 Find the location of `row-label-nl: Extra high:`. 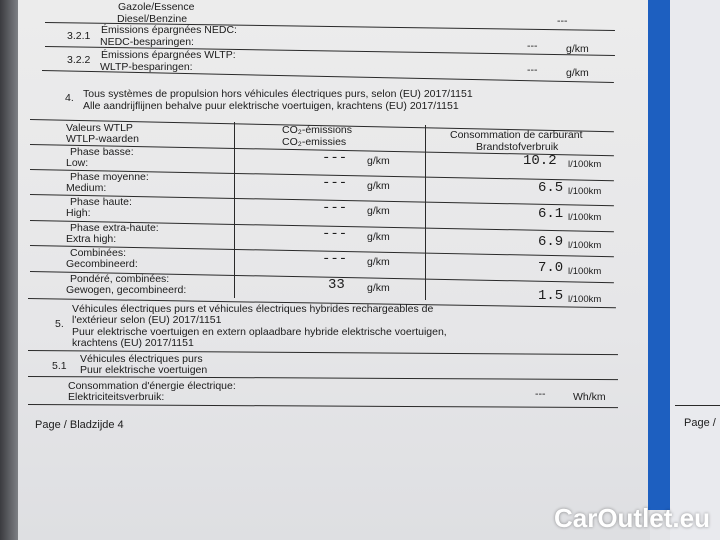

row-label-nl: Extra high: is located at coordinates (91, 239).